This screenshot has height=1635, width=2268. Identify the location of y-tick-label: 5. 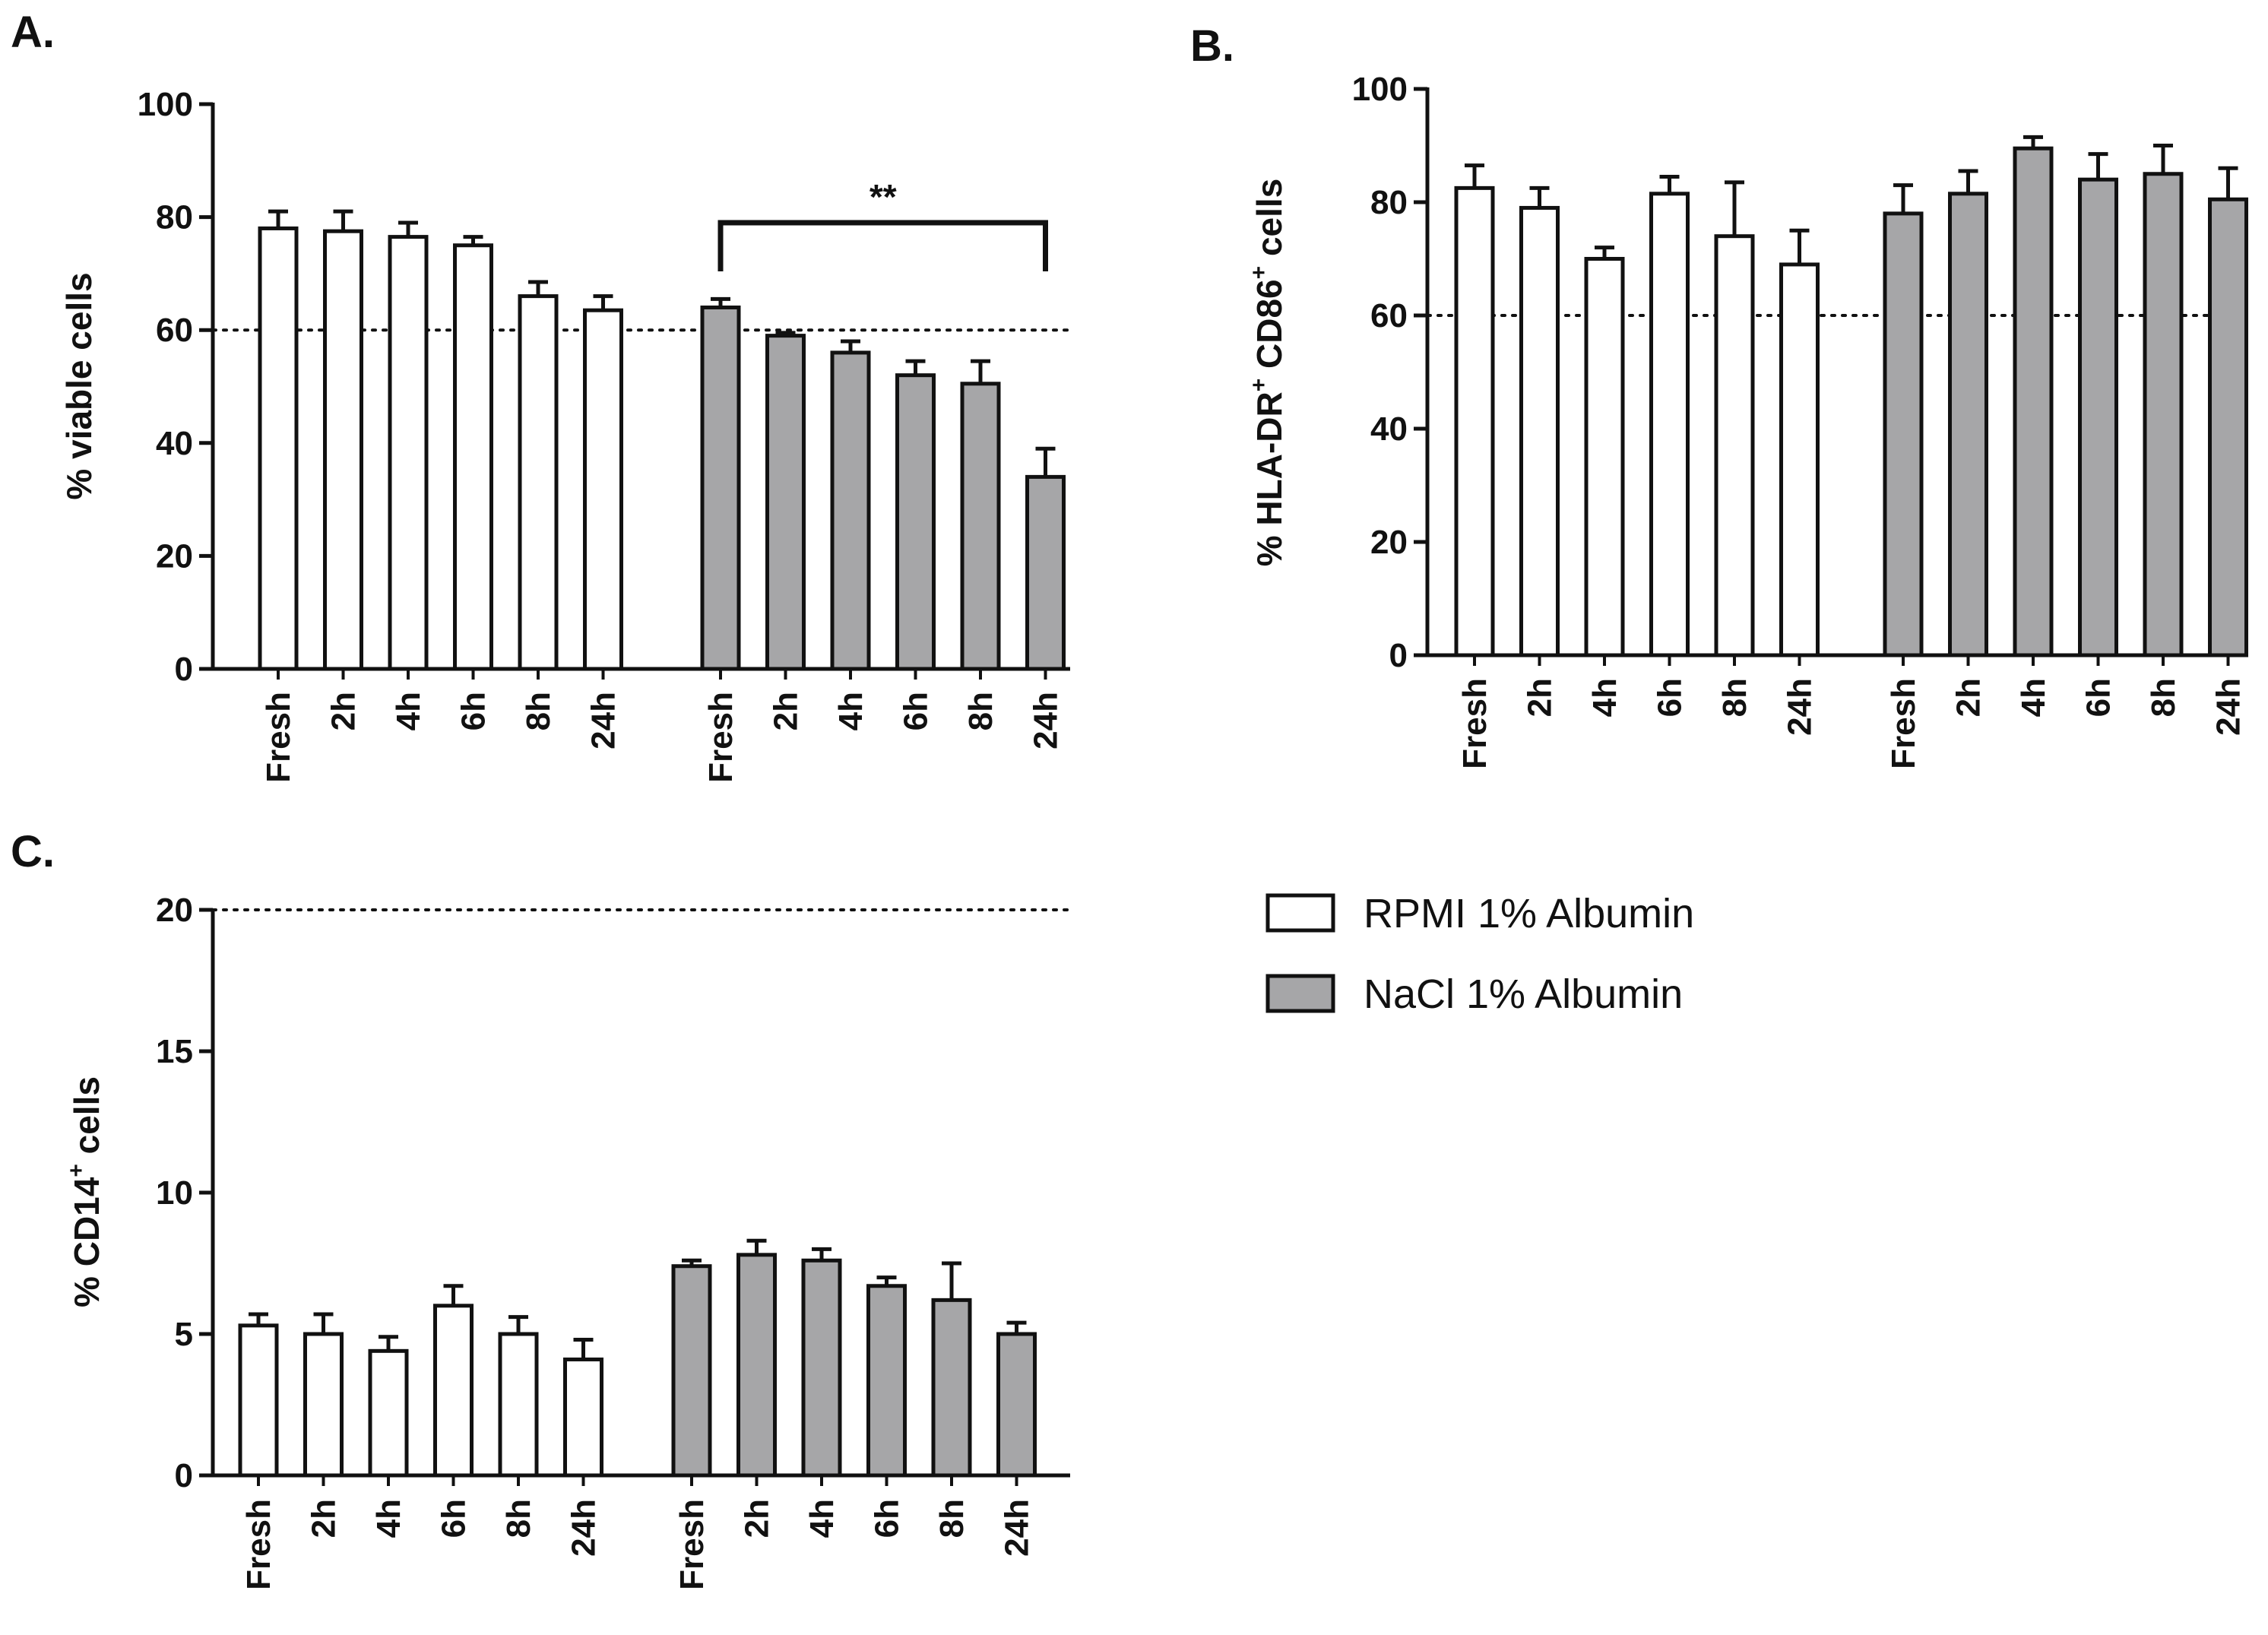
(184, 1335).